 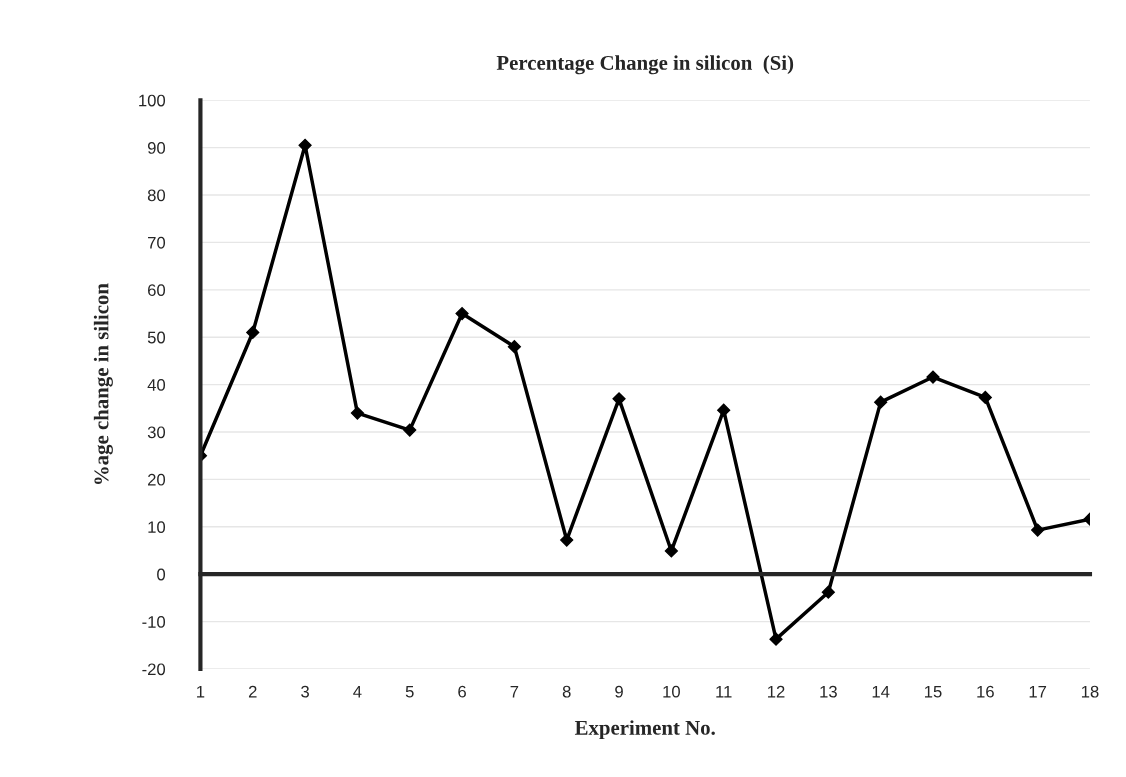 I want to click on x-tick-label: 18, so click(x=1090, y=691).